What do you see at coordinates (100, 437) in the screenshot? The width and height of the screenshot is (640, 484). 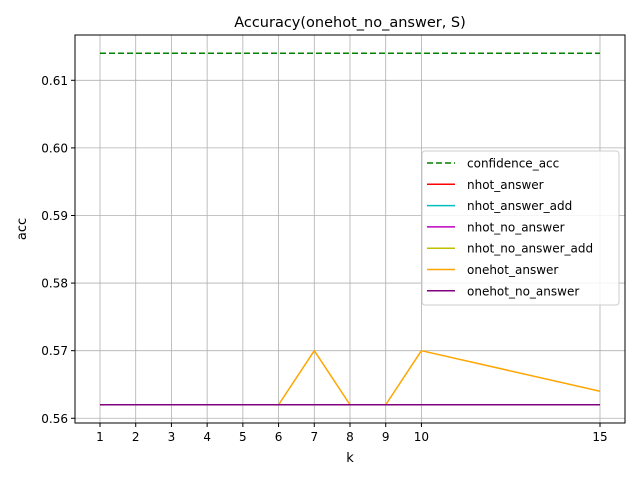 I see `x-tick-label: 1` at bounding box center [100, 437].